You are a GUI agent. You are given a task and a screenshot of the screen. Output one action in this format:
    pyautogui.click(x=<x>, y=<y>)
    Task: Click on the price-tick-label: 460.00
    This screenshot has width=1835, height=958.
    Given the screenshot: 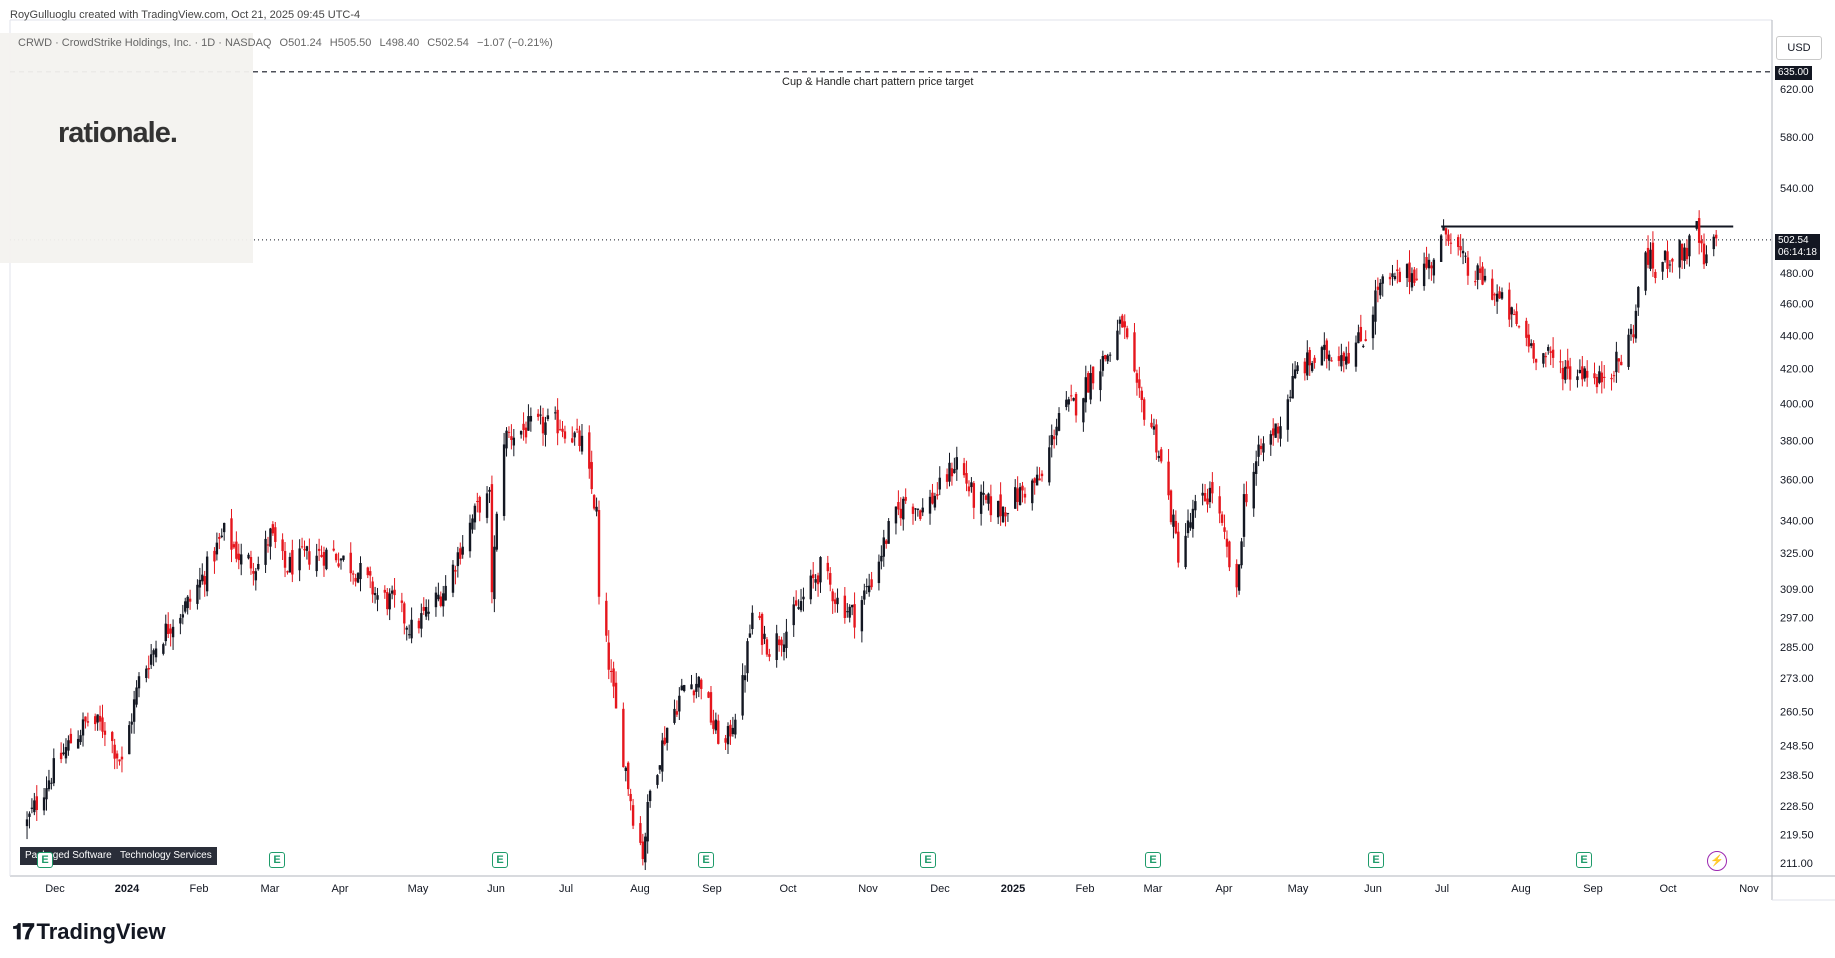 What is the action you would take?
    pyautogui.click(x=1797, y=304)
    